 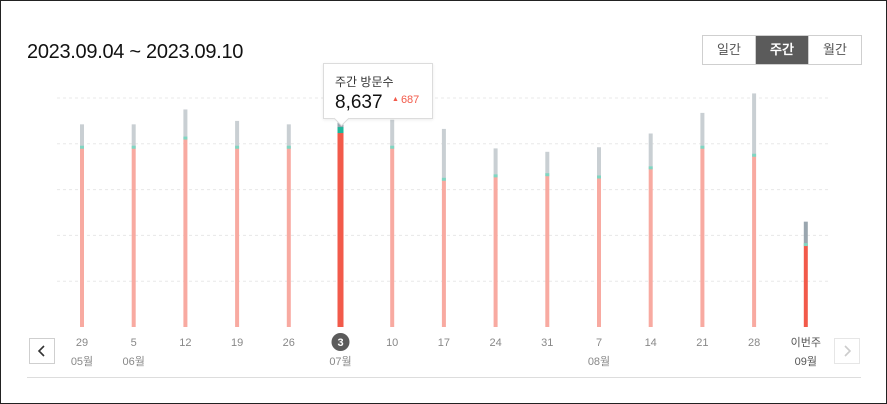 I want to click on tooltip-change-value: 687, so click(x=410, y=100).